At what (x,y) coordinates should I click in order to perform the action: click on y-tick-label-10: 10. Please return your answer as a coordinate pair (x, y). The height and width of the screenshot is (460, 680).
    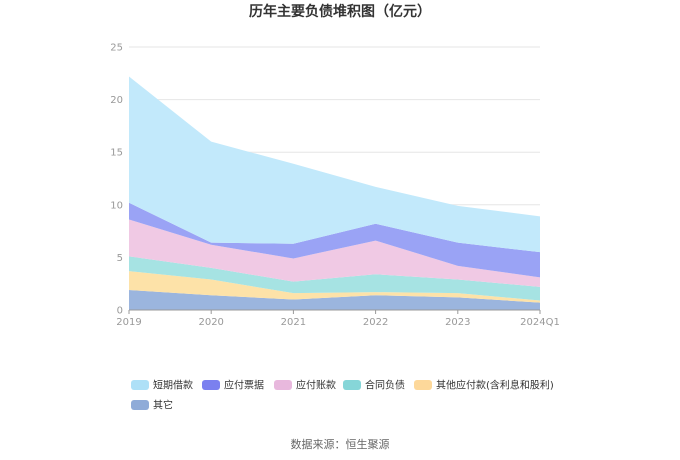
    Looking at the image, I should click on (116, 205).